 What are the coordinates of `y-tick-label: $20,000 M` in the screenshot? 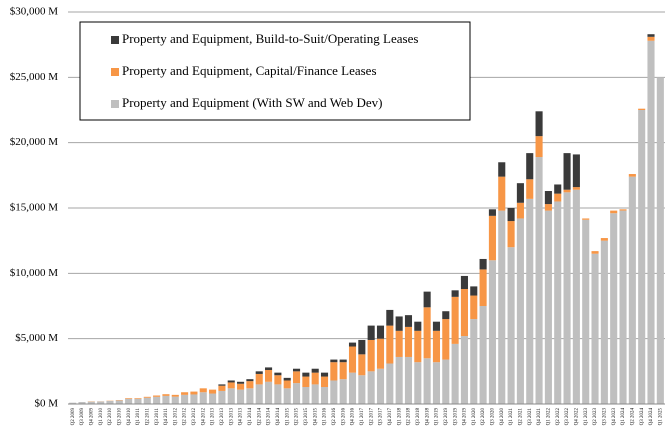 It's located at (34, 142).